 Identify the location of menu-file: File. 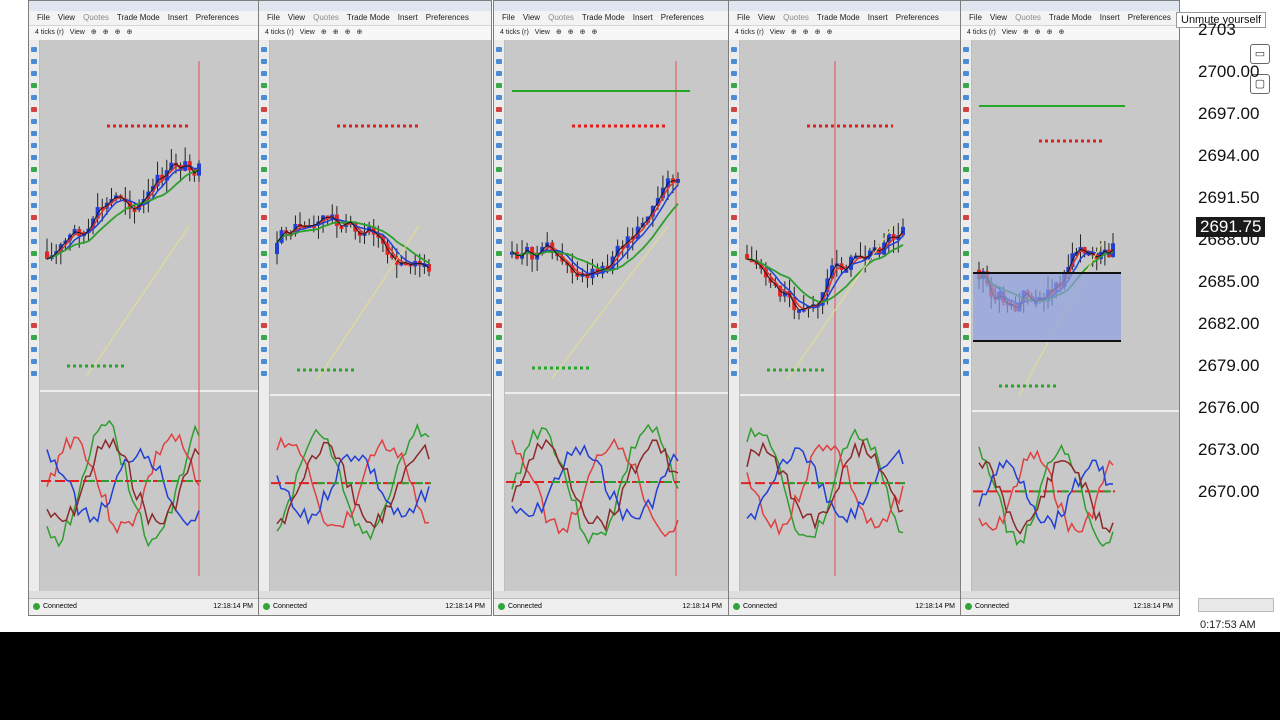
(975, 17).